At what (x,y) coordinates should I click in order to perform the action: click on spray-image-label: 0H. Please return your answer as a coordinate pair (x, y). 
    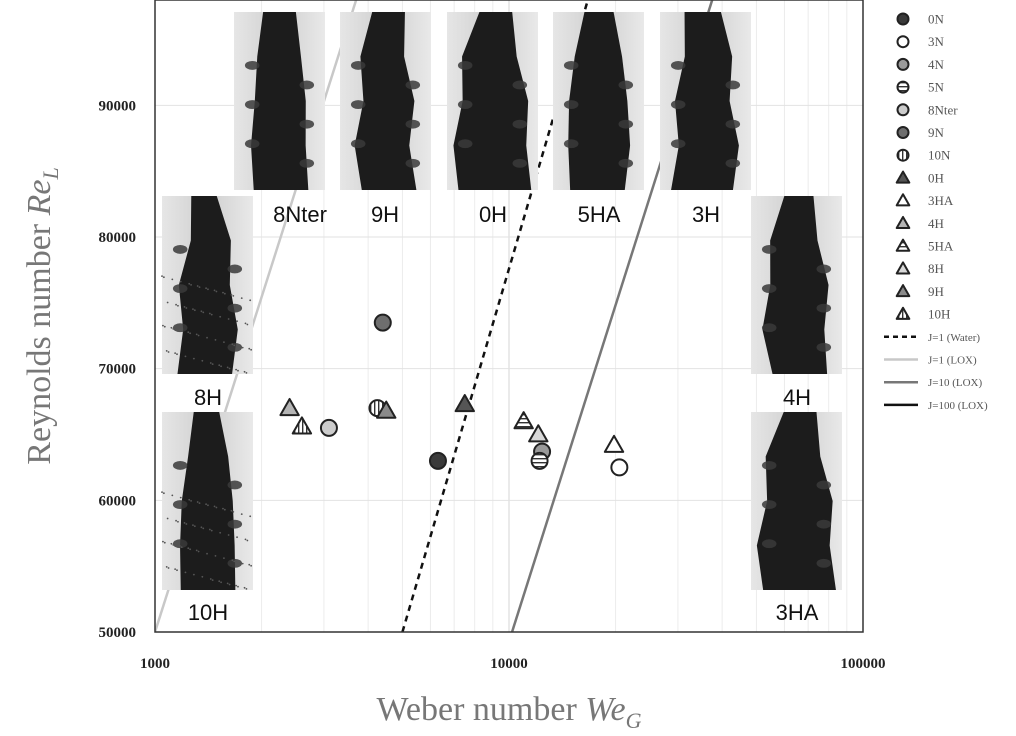
    Looking at the image, I should click on (493, 214).